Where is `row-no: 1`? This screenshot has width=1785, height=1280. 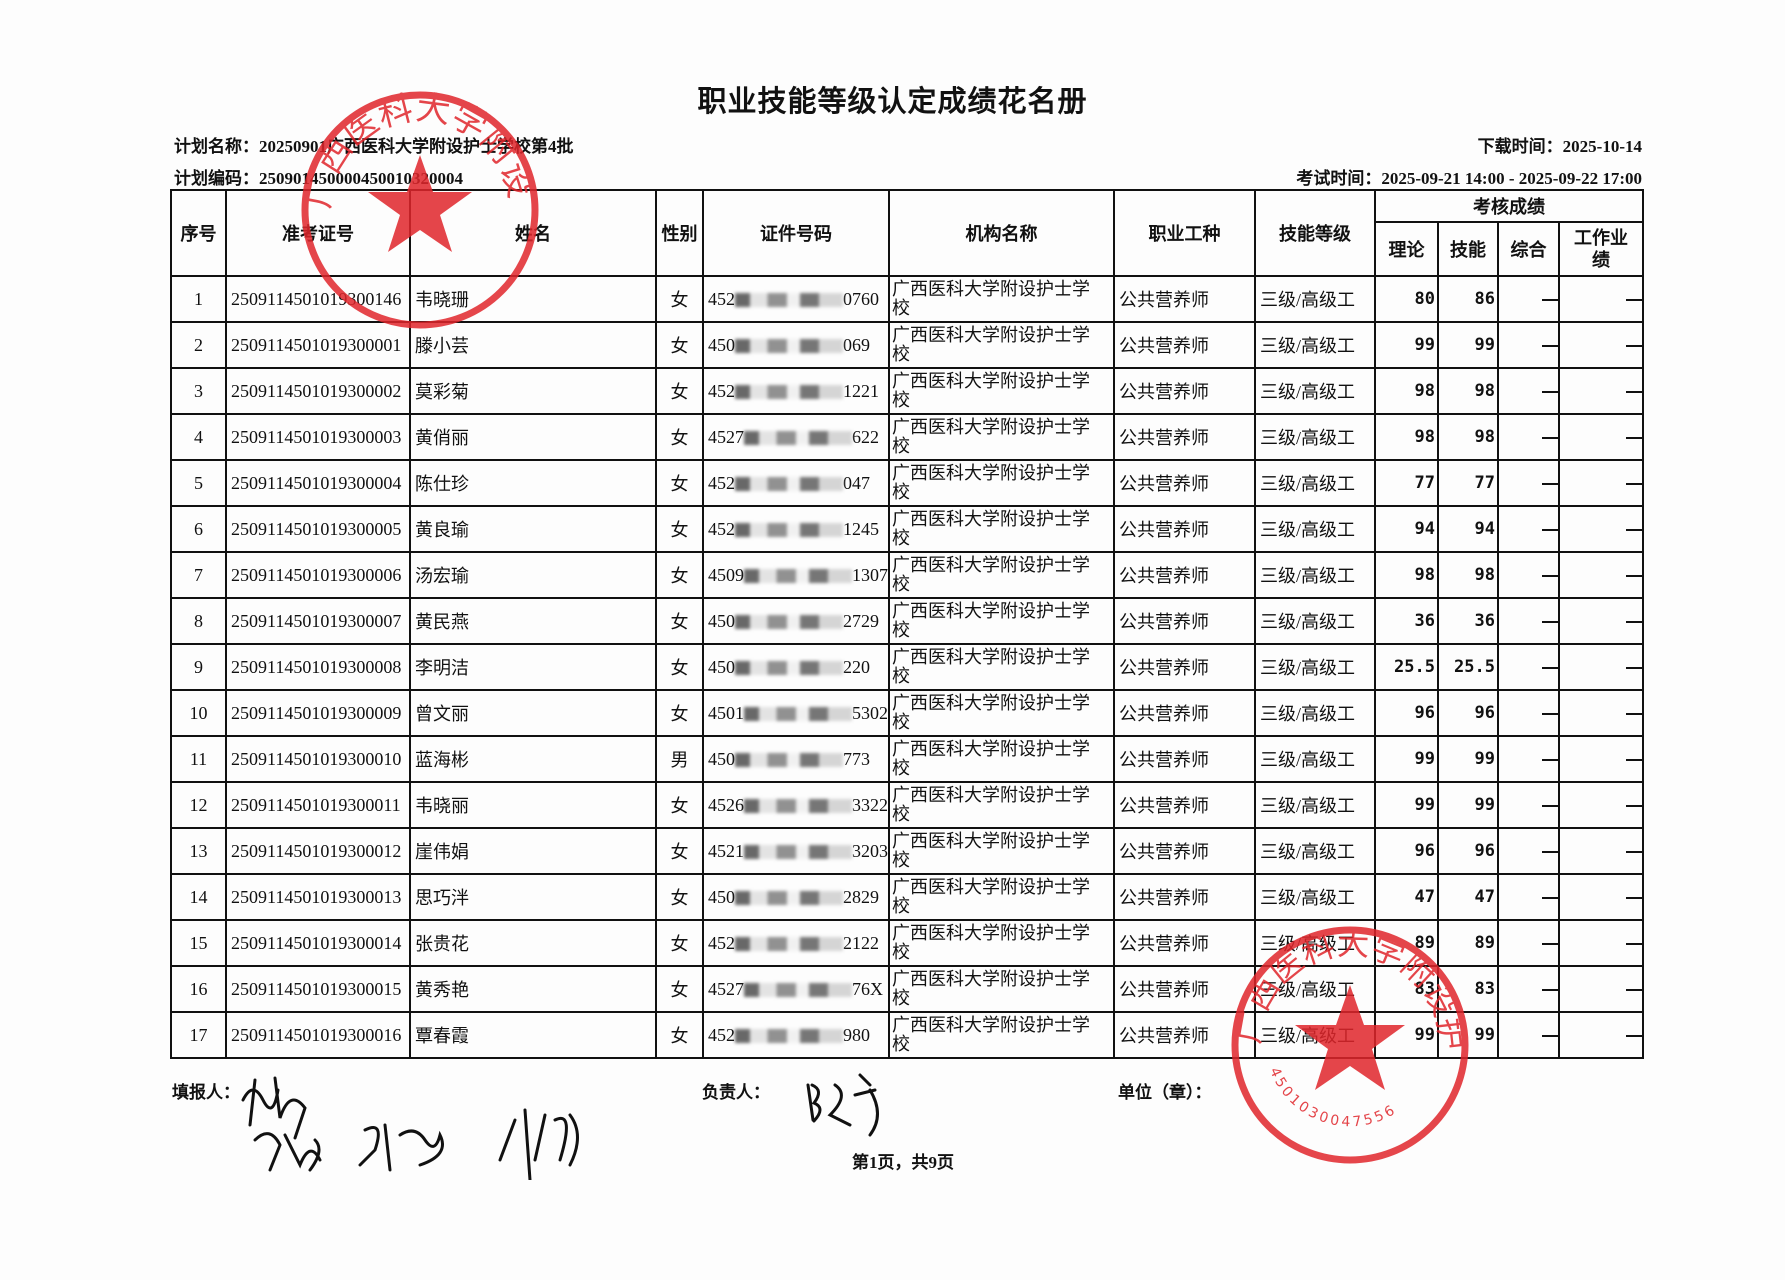
row-no: 1 is located at coordinates (198, 299).